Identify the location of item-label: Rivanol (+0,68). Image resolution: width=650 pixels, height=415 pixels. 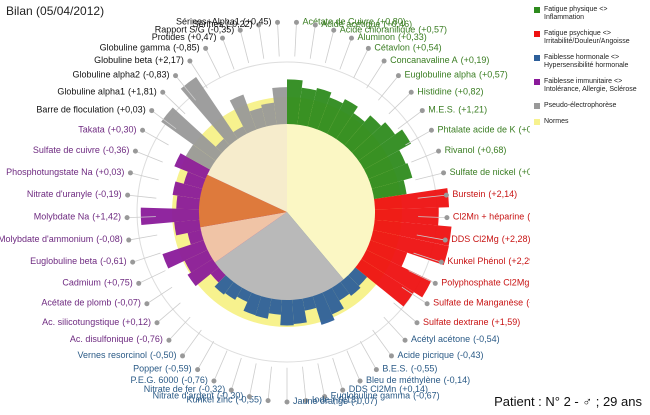
(476, 151).